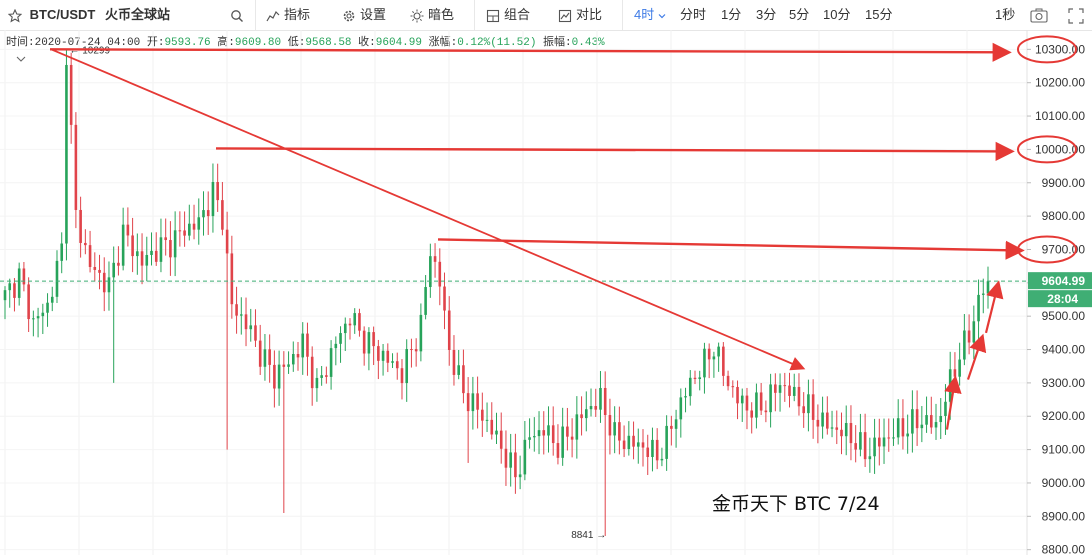 This screenshot has height=555, width=1092. I want to click on interval-item: 1分, so click(731, 14).